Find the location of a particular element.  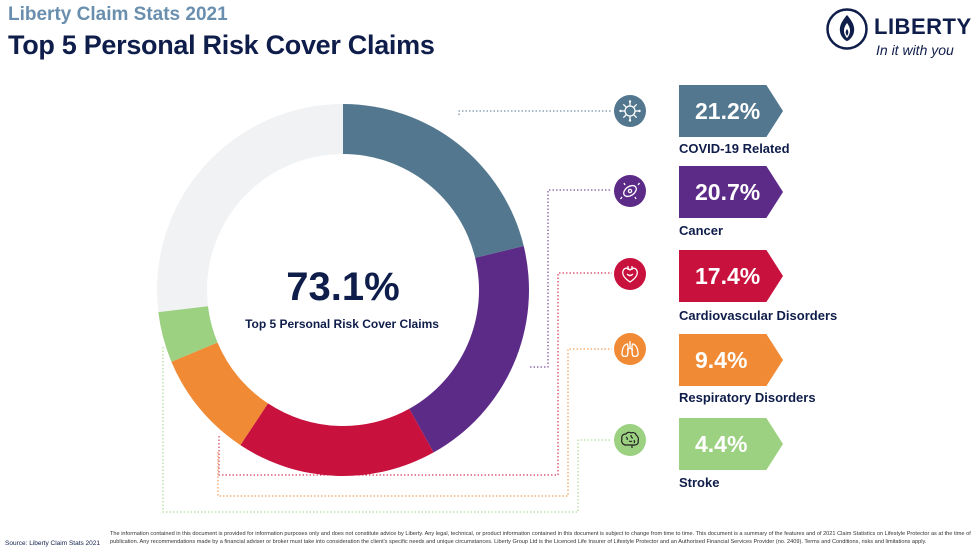

logo-wordmark: LIBERTY is located at coordinates (923, 26).